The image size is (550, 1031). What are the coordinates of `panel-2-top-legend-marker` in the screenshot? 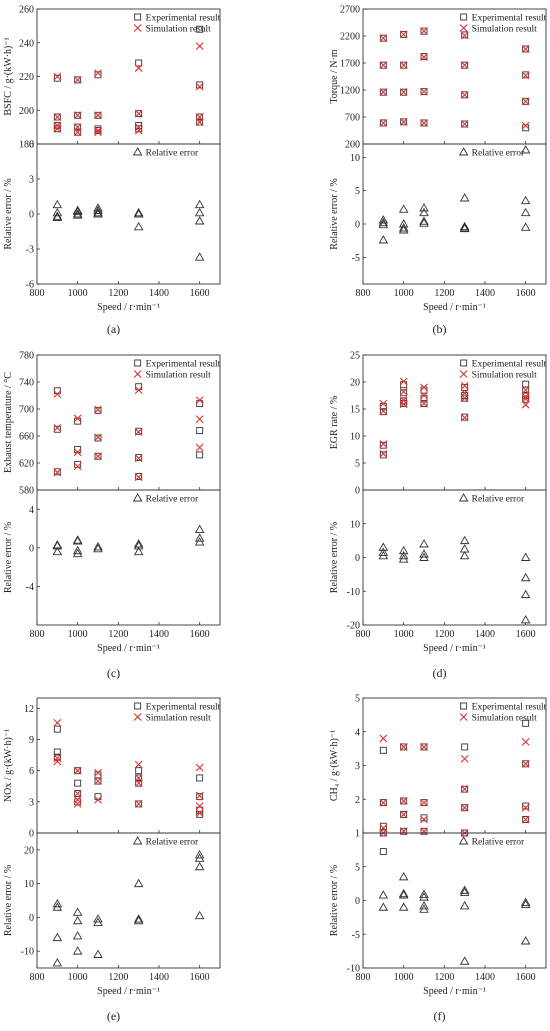 It's located at (138, 363).